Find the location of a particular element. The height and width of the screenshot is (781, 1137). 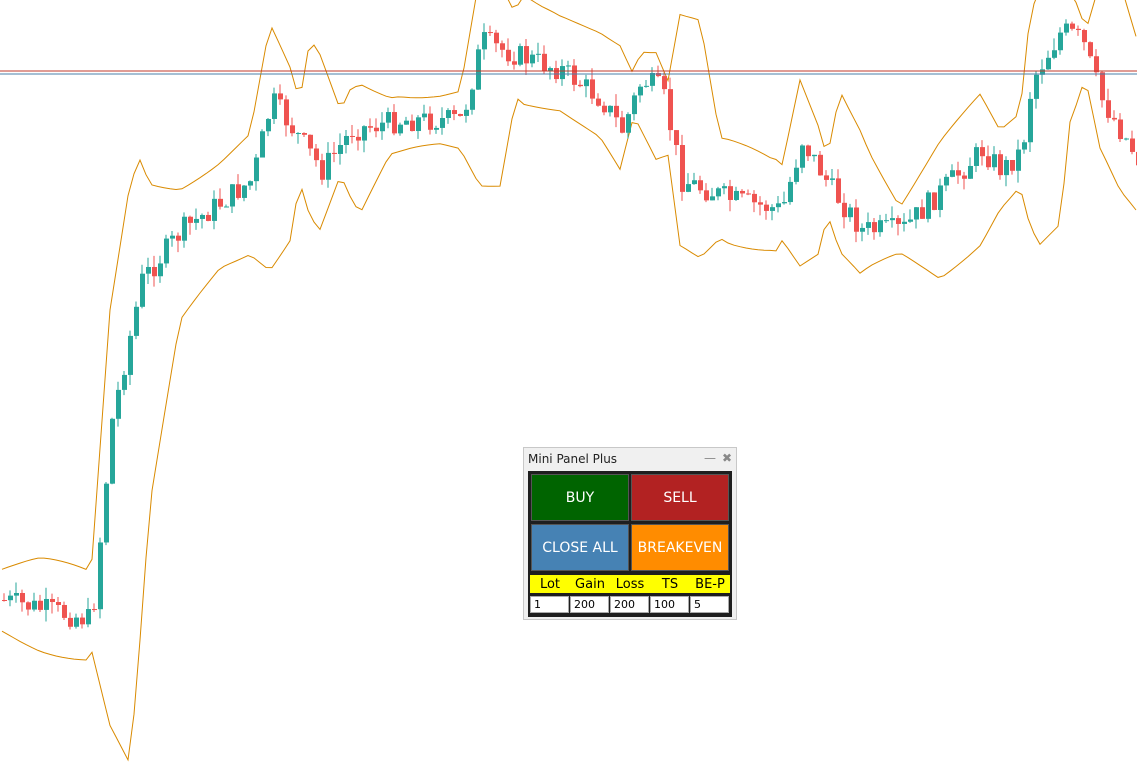

field-input: 100 is located at coordinates (669, 604).